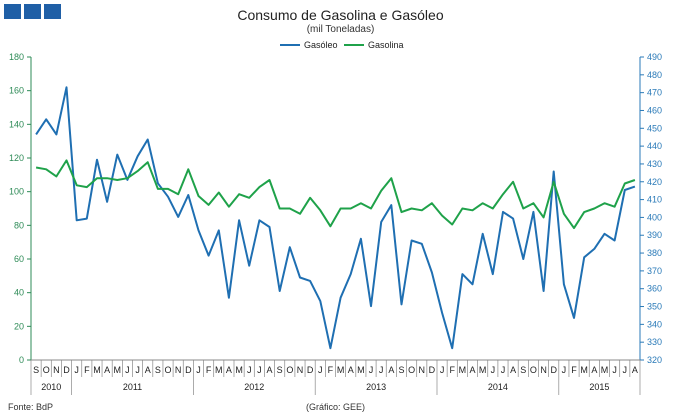 Image resolution: width=681 pixels, height=418 pixels. I want to click on right-tick-label: 440, so click(654, 146).